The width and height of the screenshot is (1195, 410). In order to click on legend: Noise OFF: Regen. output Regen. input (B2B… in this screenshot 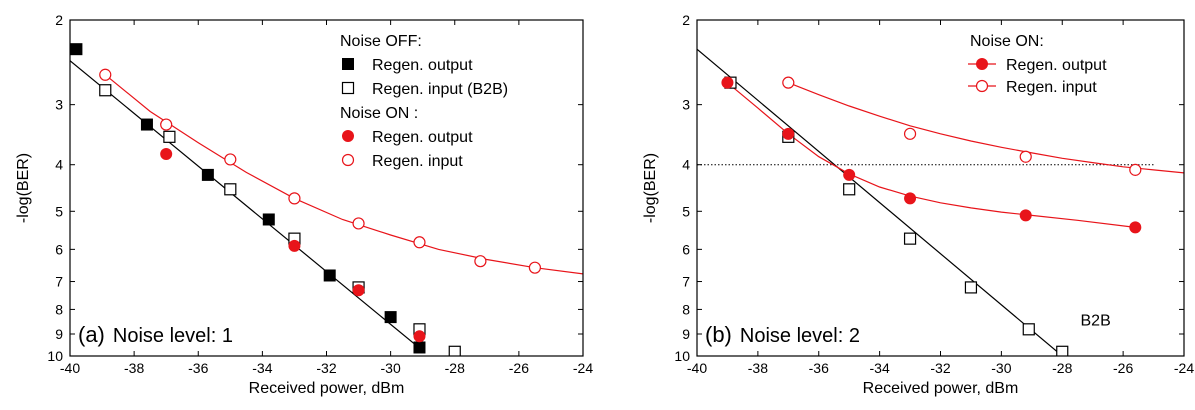, I will do `click(424, 101)`.